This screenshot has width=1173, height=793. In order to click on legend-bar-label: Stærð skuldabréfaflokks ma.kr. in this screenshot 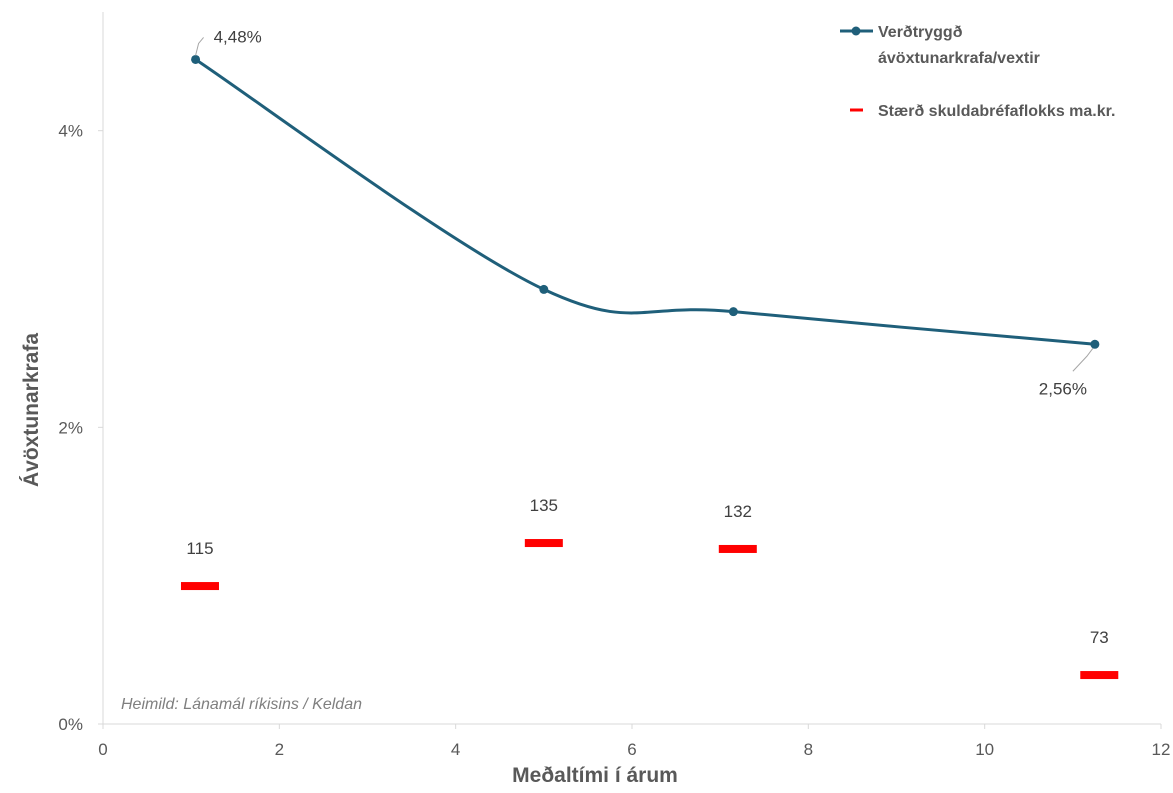, I will do `click(996, 111)`.